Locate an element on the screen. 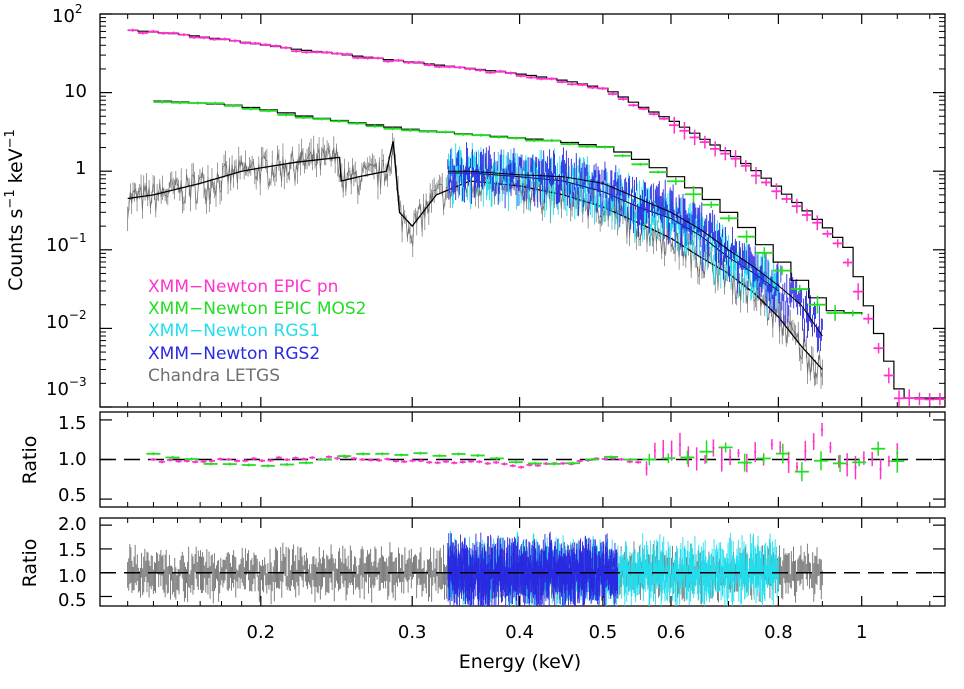 The width and height of the screenshot is (964, 689). ratio-grating-ticks is located at coordinates (522, 562).